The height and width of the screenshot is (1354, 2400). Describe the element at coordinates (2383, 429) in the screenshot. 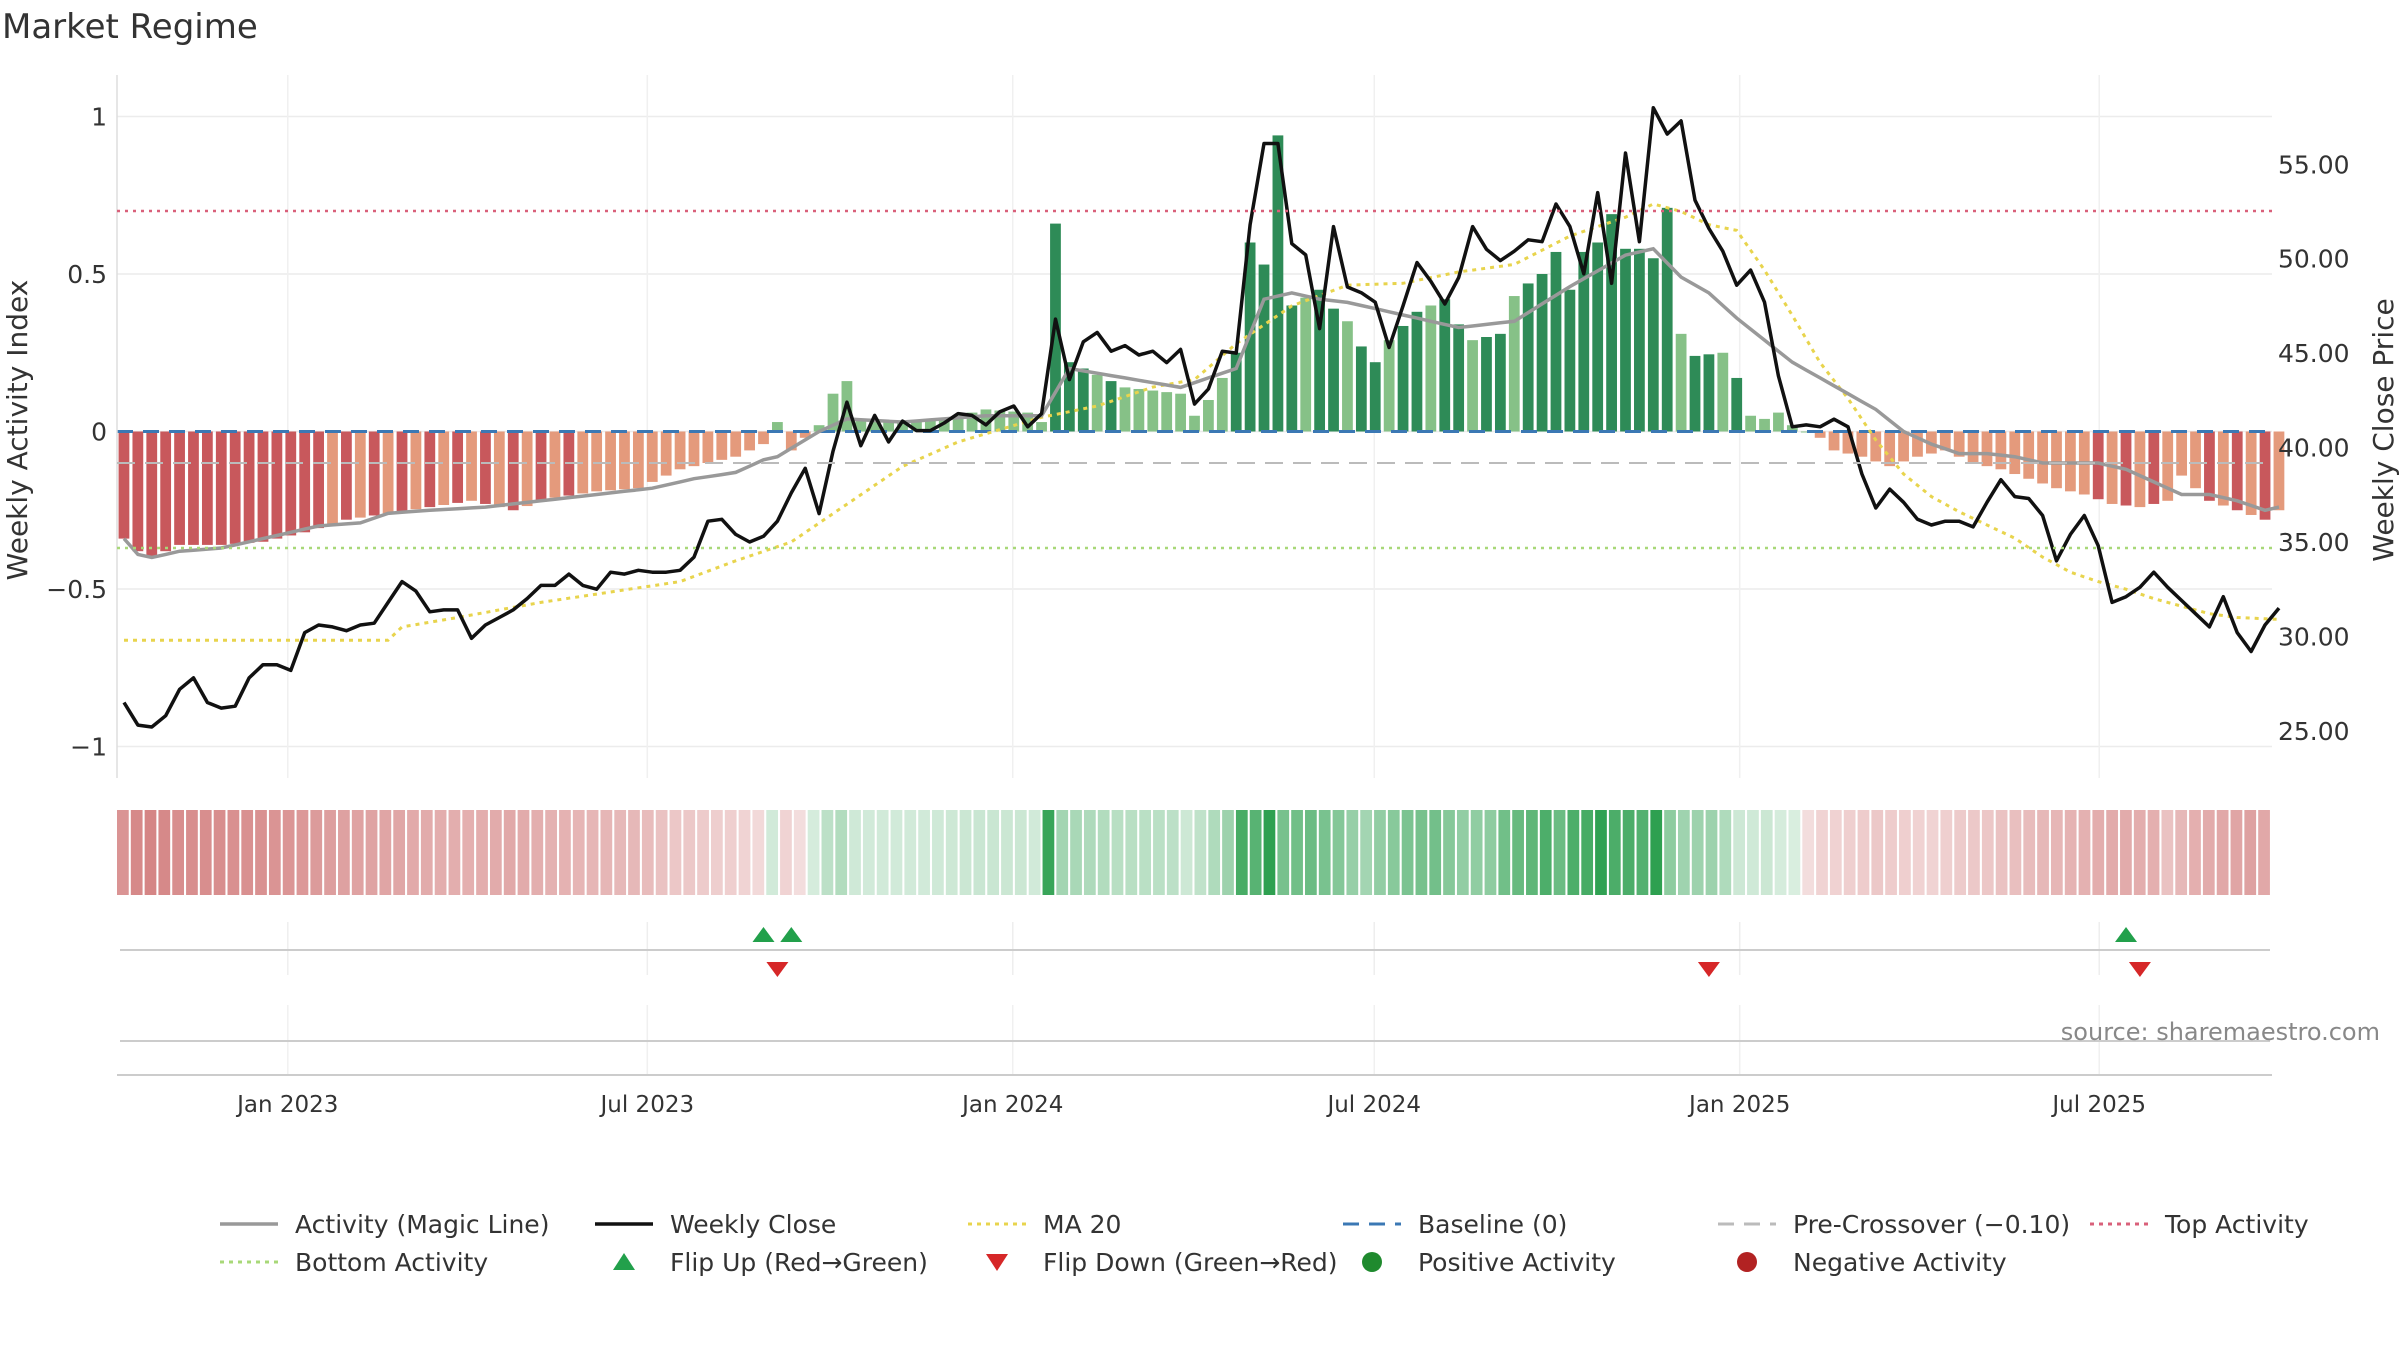

I see `y2-axis-label: Weekly Close Price` at that location.